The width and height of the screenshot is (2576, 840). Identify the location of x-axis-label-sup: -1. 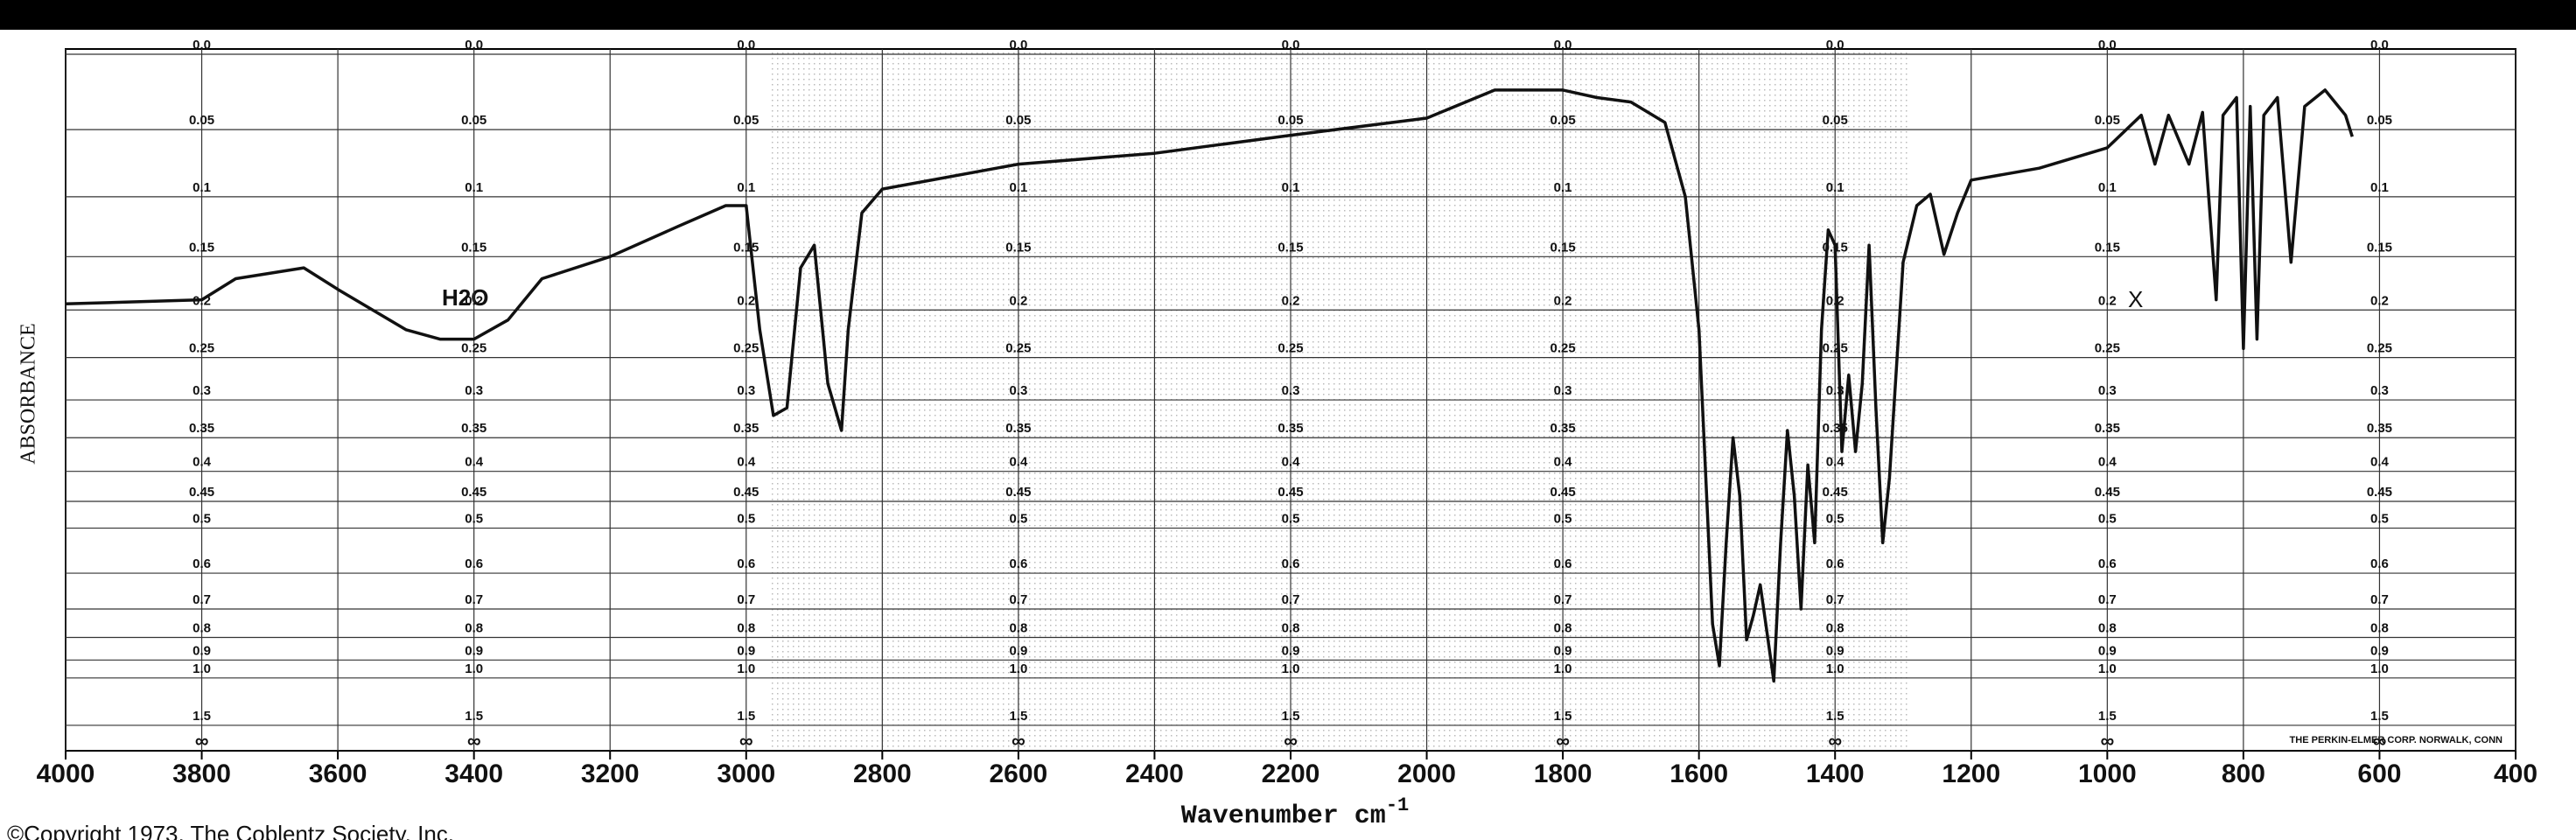
(1397, 805).